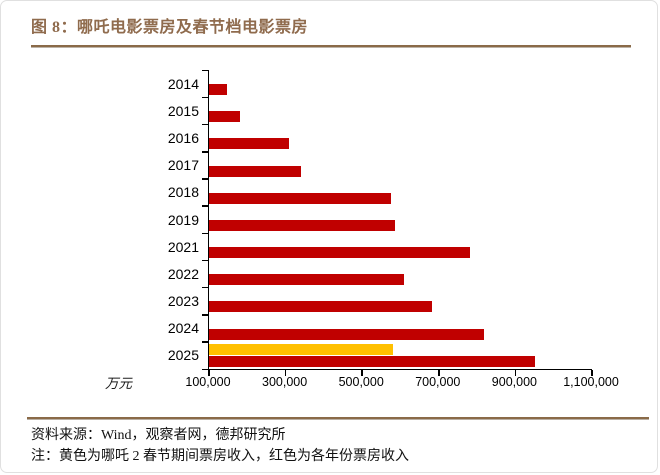 This screenshot has width=660, height=475. I want to click on bar-total-2016, so click(249, 144).